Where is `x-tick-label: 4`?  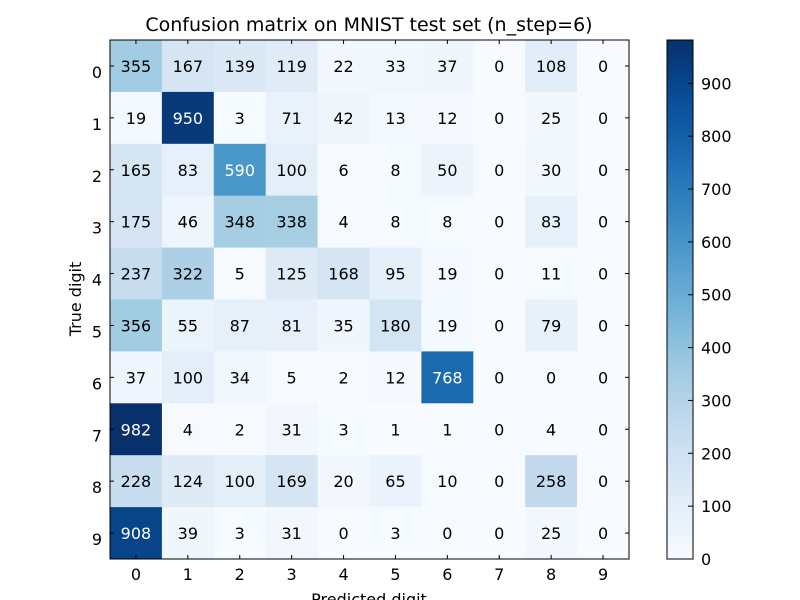
x-tick-label: 4 is located at coordinates (343, 574).